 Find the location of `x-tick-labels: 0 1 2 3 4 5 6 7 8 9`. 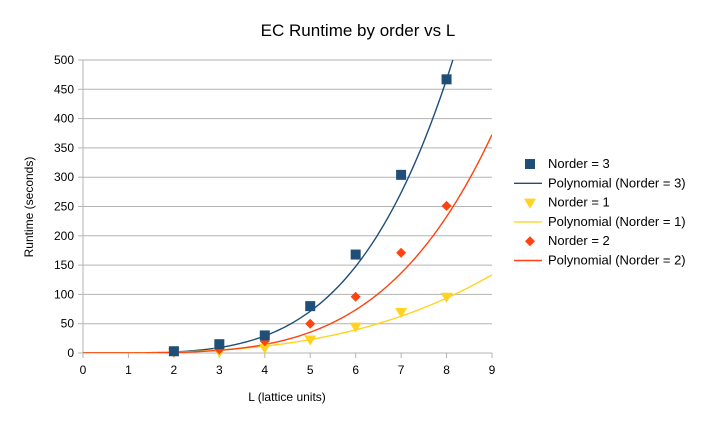

x-tick-labels: 0 1 2 3 4 5 6 7 8 9 is located at coordinates (288, 370).